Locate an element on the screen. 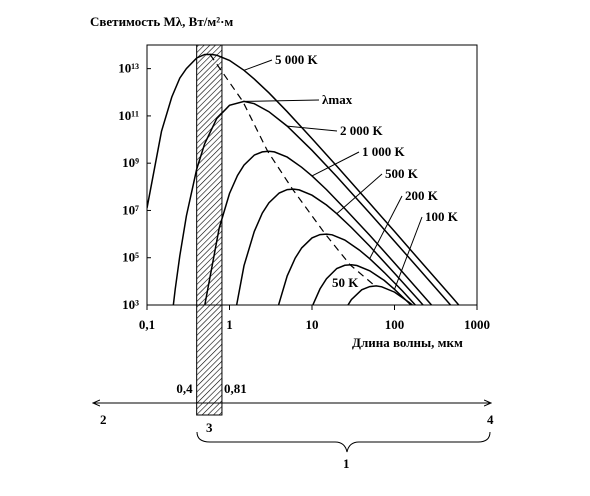  curve-label: 1 000 K is located at coordinates (384, 151).